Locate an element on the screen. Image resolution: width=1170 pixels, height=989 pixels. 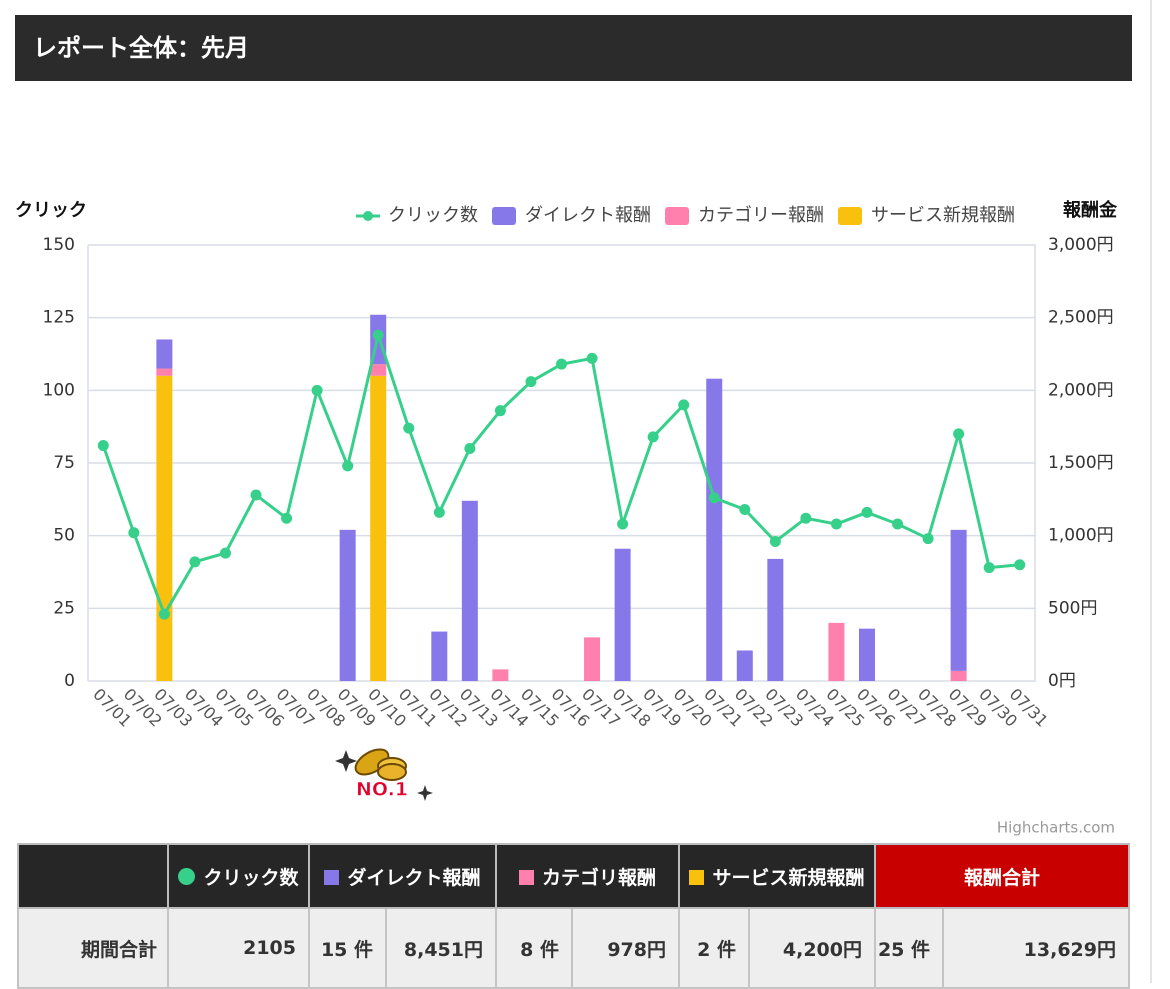
header-text: サービス新規報酬 is located at coordinates (788, 877).